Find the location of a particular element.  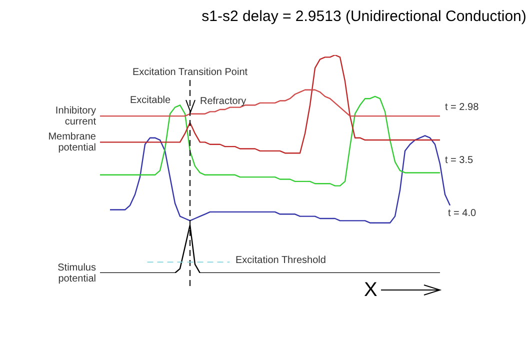

annotation: Refractory is located at coordinates (223, 101).